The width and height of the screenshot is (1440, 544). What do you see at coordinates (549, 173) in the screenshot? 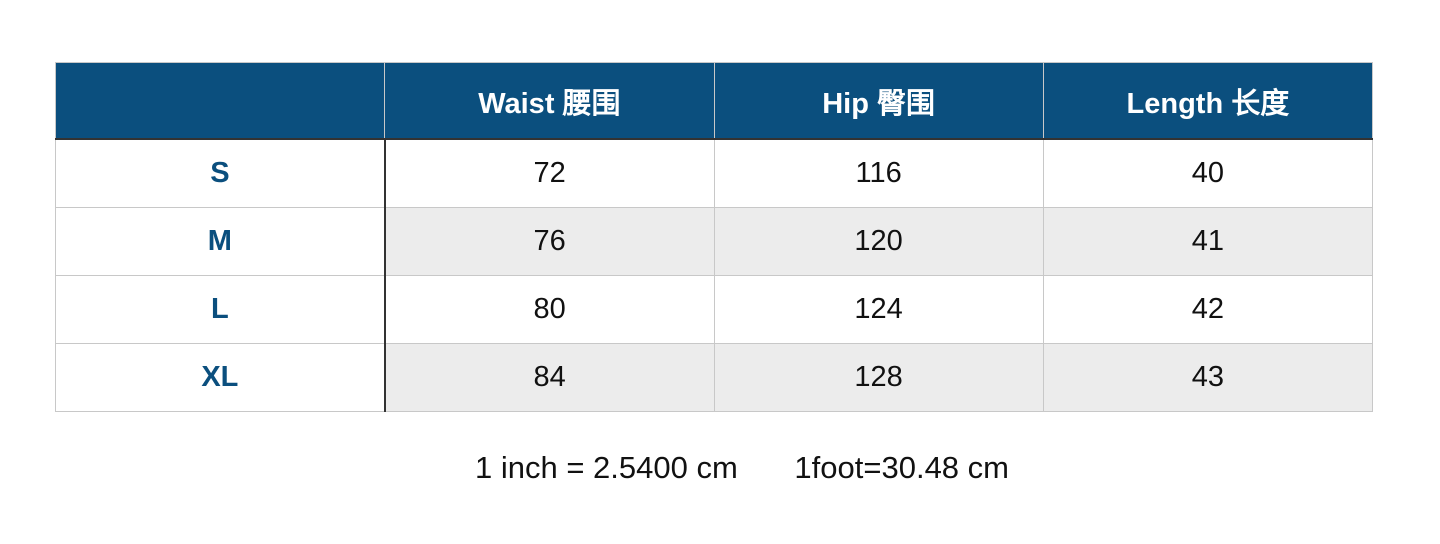
I see `waist-cell: 72` at bounding box center [549, 173].